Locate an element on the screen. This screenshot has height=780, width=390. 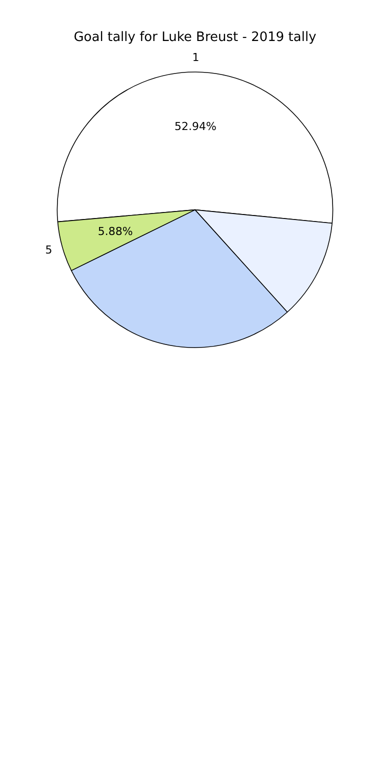
chart-title: Goal tally for Luke Breust - 2019 tally is located at coordinates (195, 38).